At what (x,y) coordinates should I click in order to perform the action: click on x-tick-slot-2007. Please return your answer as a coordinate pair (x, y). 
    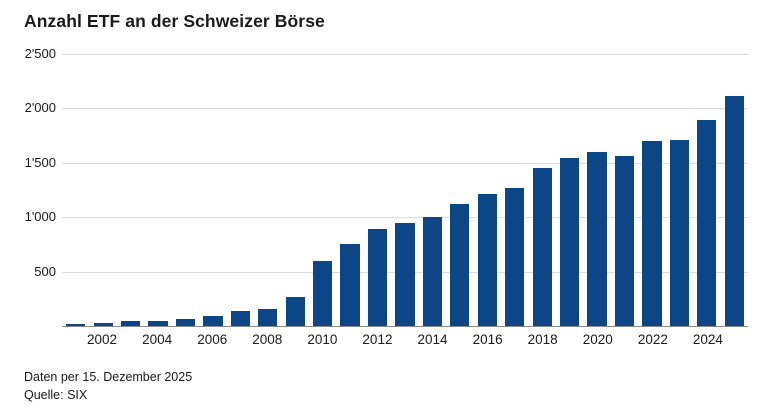
    Looking at the image, I should click on (239, 339).